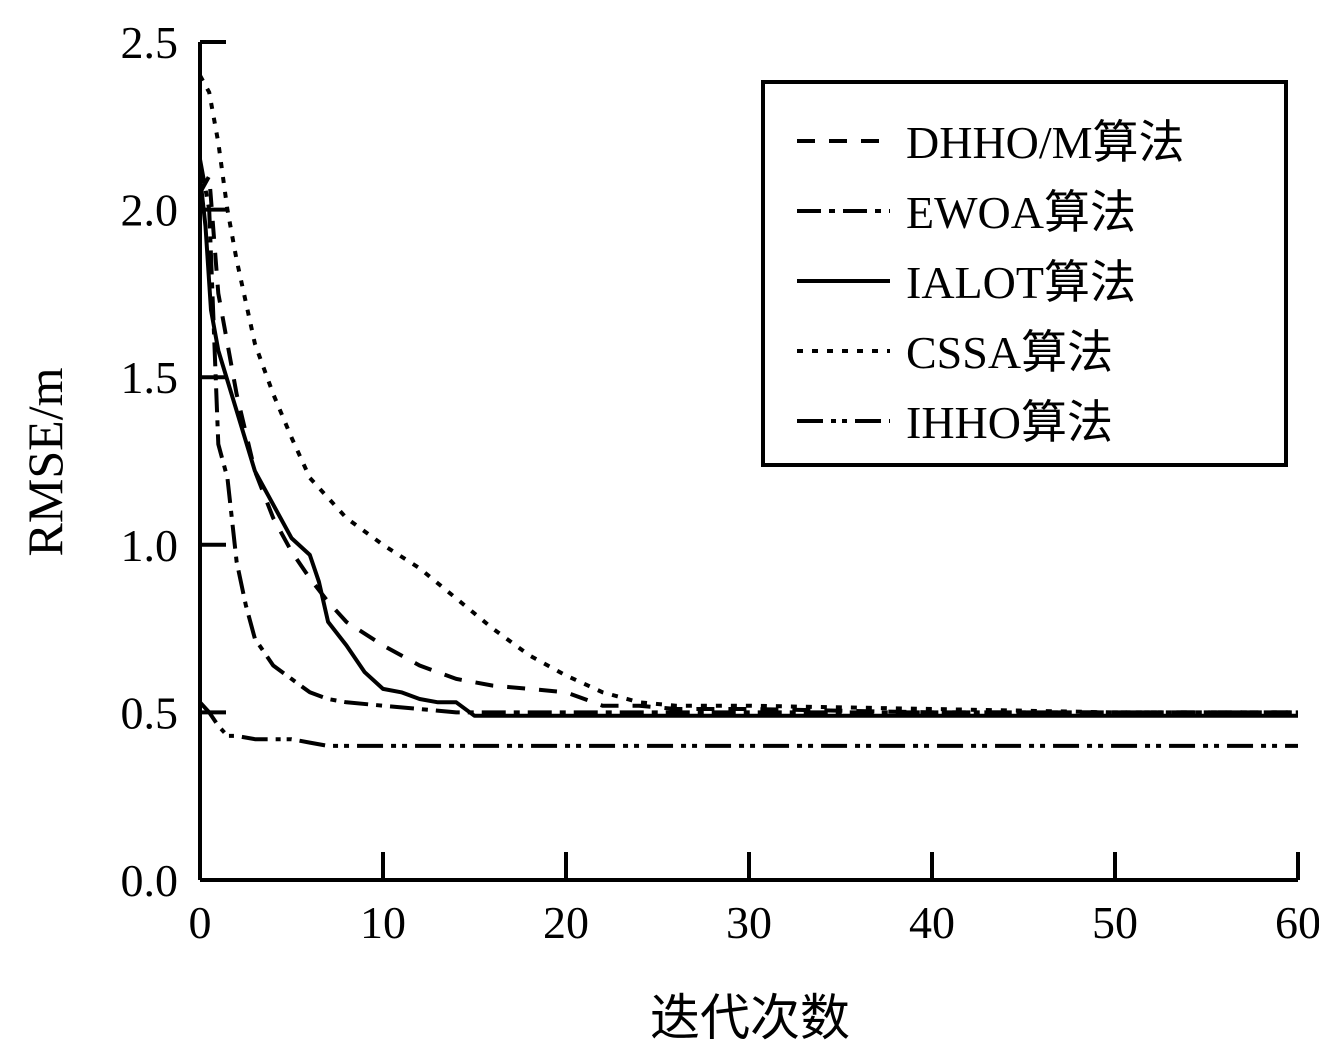 This screenshot has width=1319, height=1054. Describe the element at coordinates (1009, 352) in the screenshot. I see `legend-label-4: CSSA算法` at that location.